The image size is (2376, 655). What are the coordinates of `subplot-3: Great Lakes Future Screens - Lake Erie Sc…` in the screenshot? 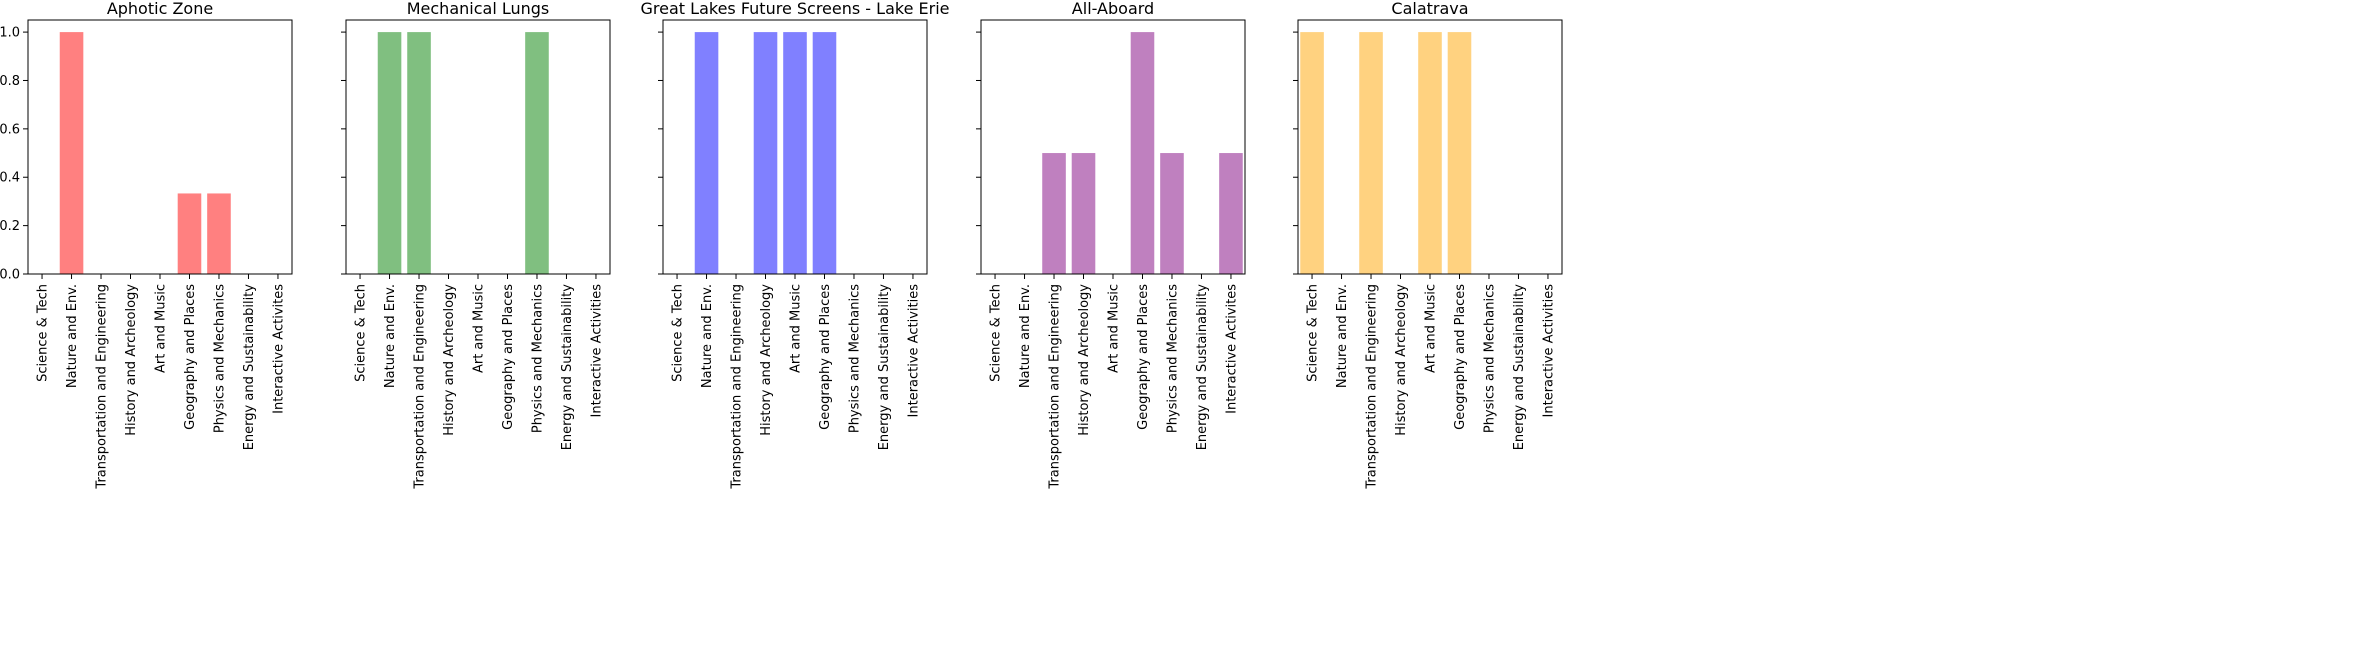 It's located at (795, 245).